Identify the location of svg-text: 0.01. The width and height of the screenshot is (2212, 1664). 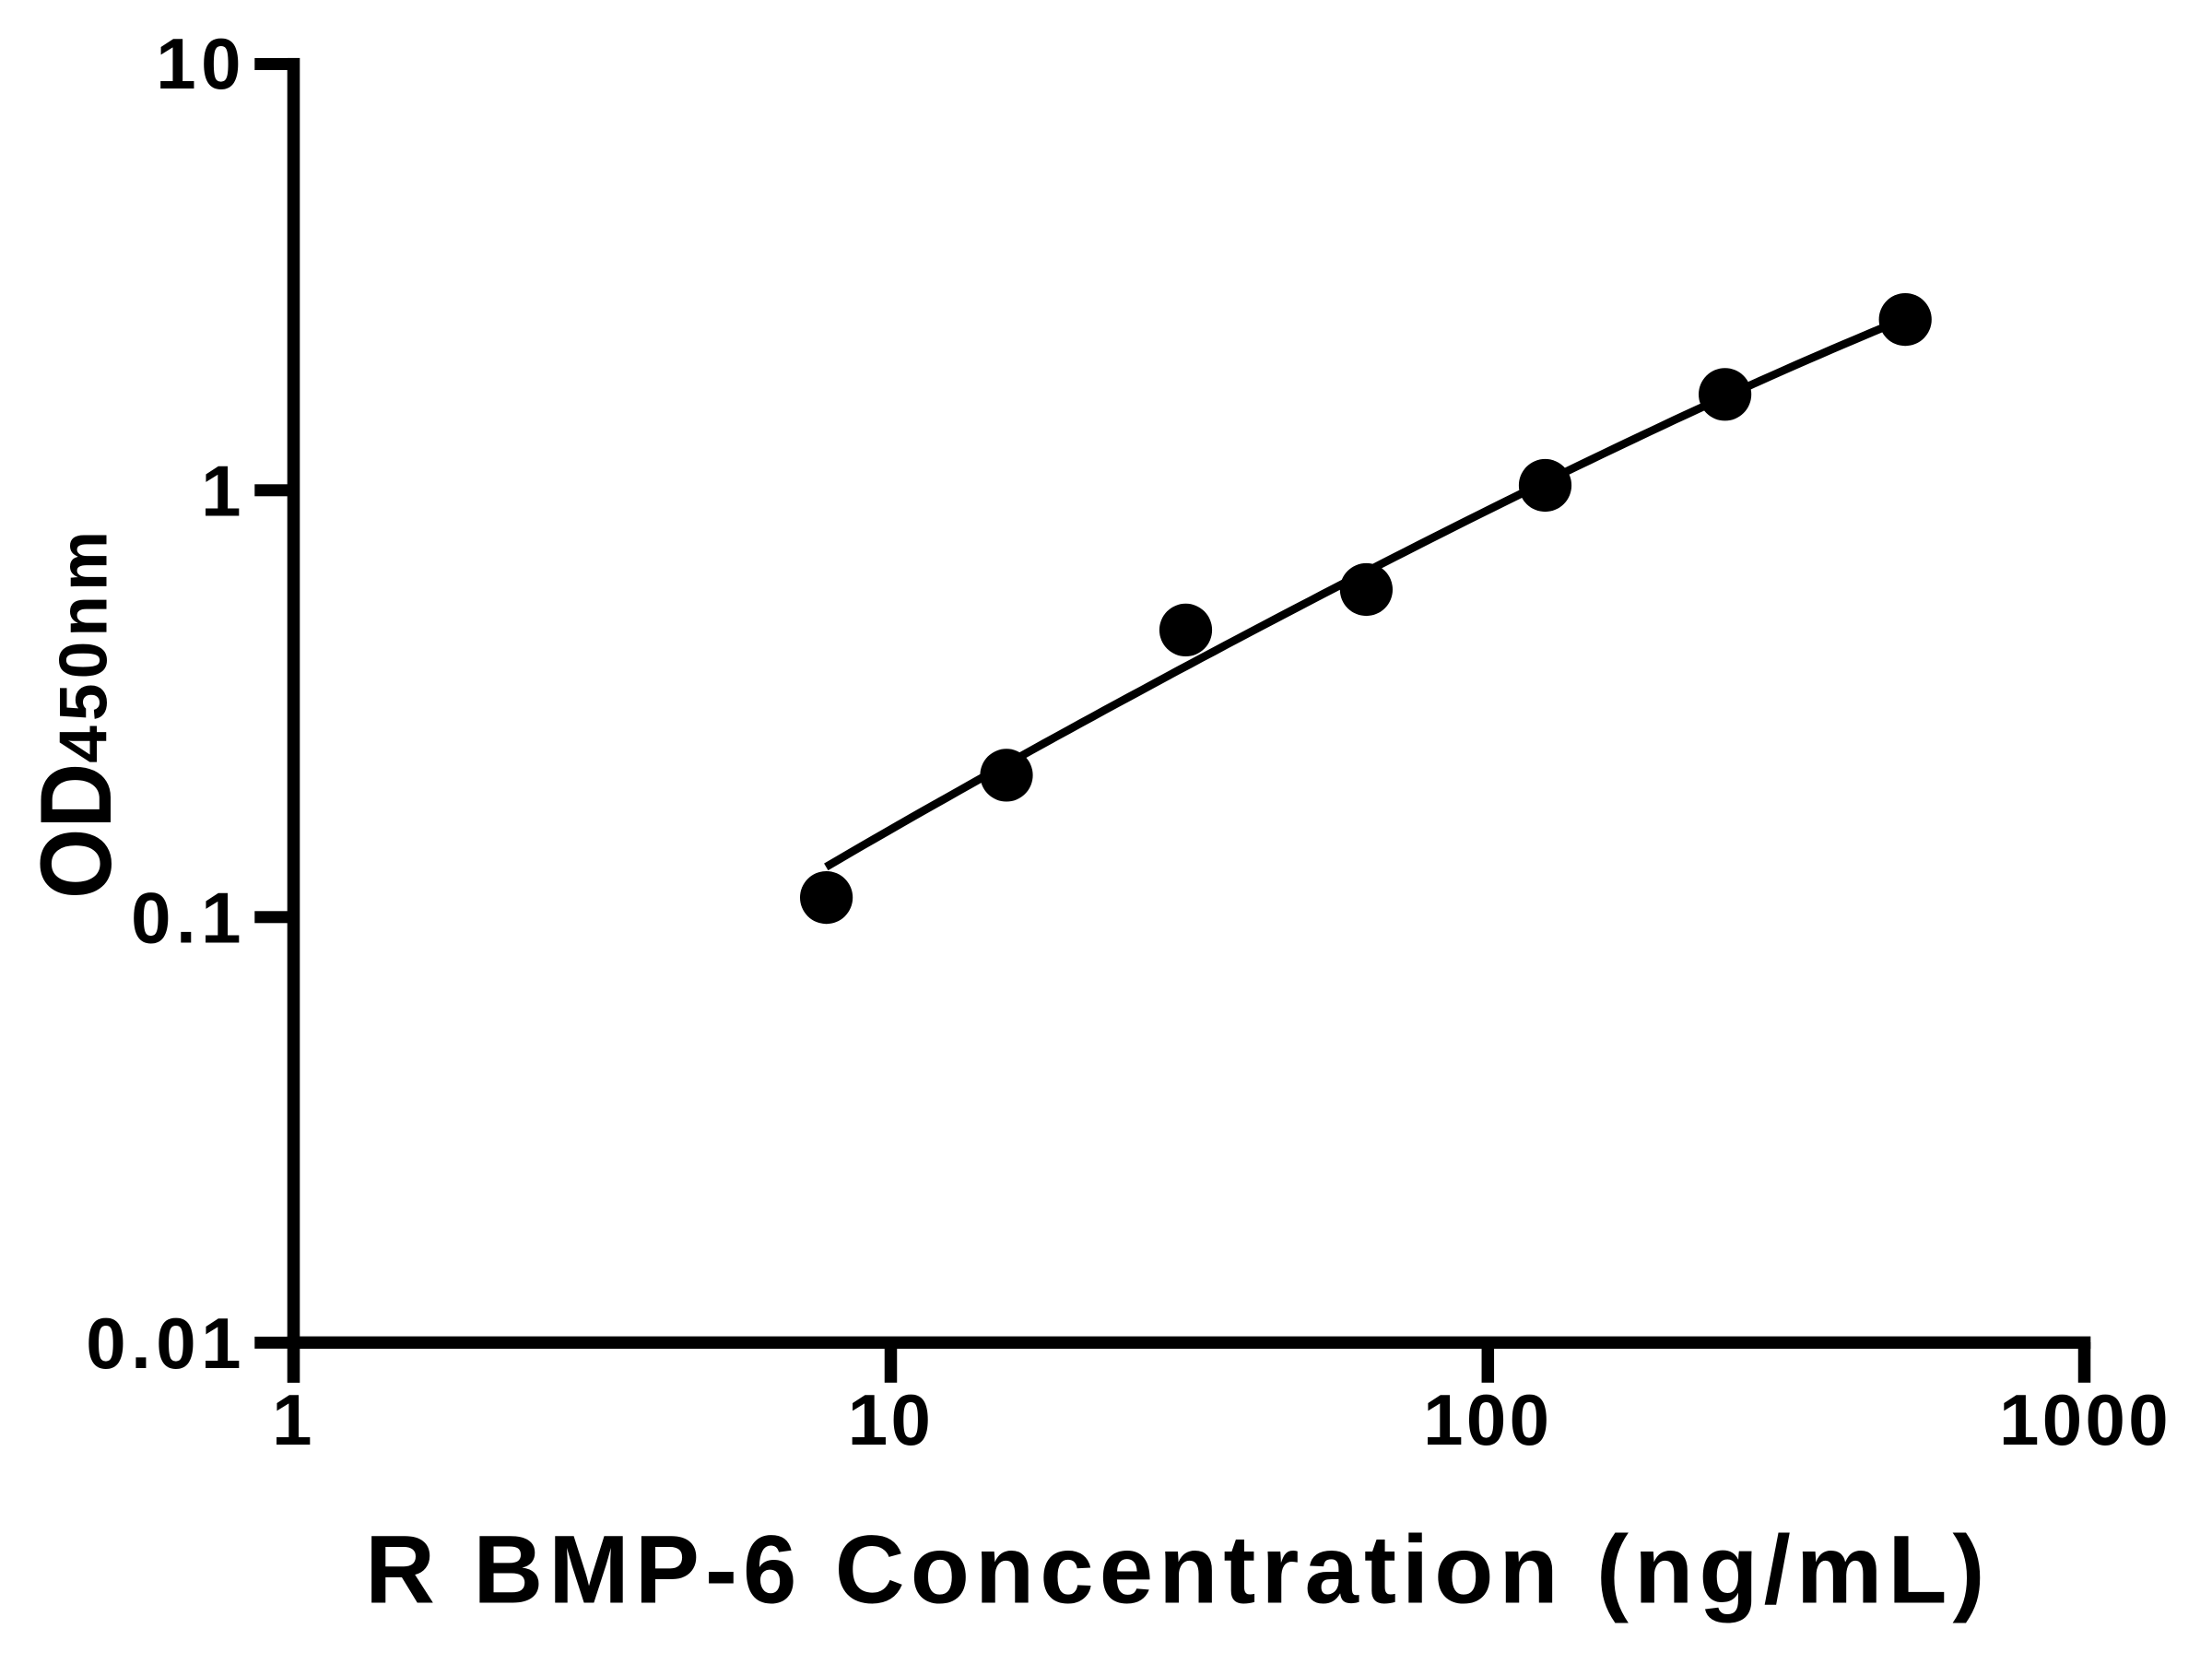
(166, 1343).